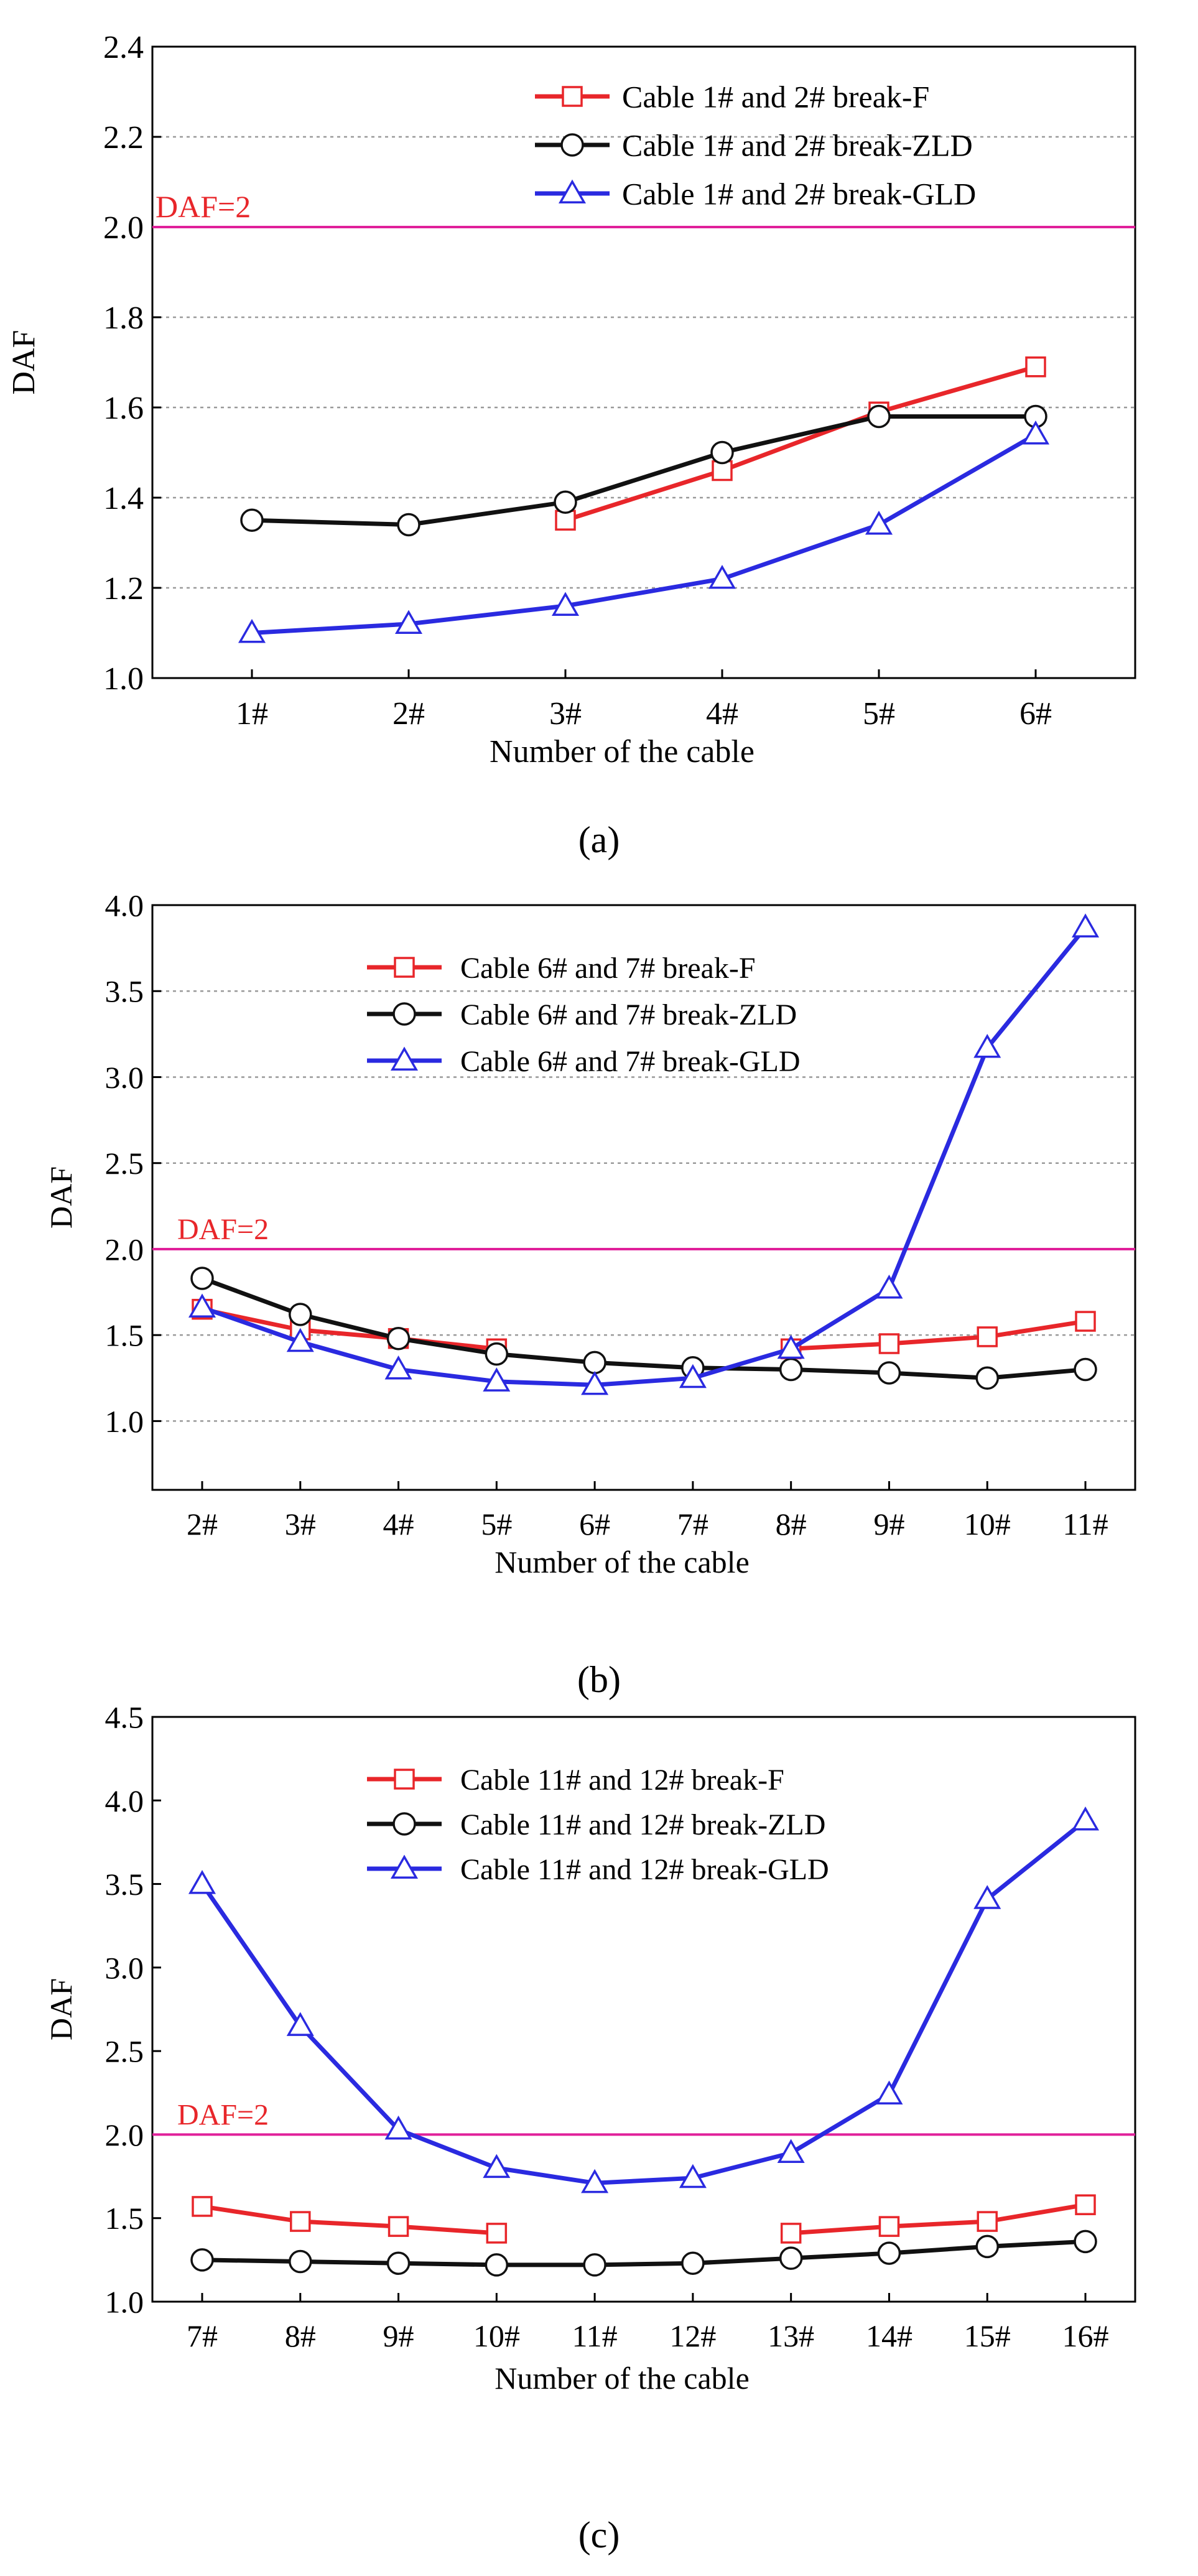 This screenshot has height=2576, width=1198. What do you see at coordinates (496, 1524) in the screenshot?
I see `x-tick-label: 5#` at bounding box center [496, 1524].